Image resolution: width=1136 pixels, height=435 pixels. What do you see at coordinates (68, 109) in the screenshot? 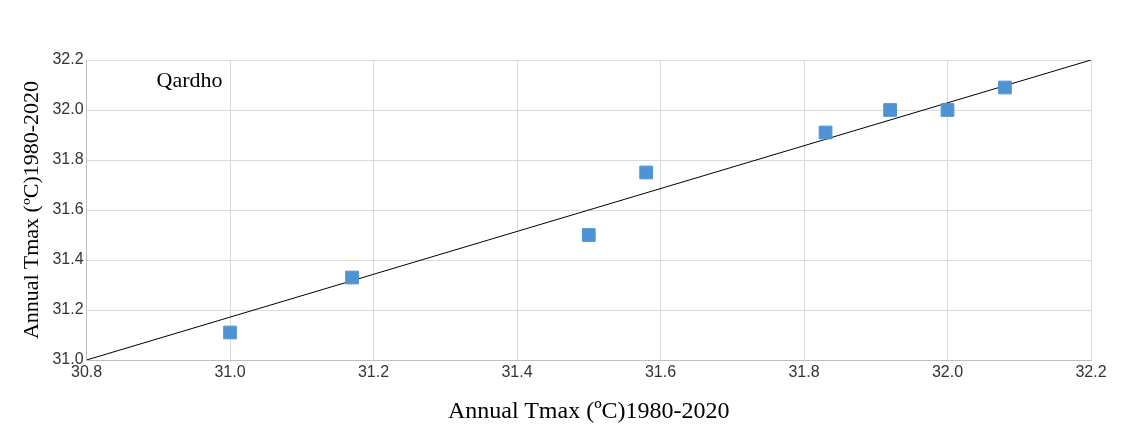
I see `y-tick-label: 32.0` at bounding box center [68, 109].